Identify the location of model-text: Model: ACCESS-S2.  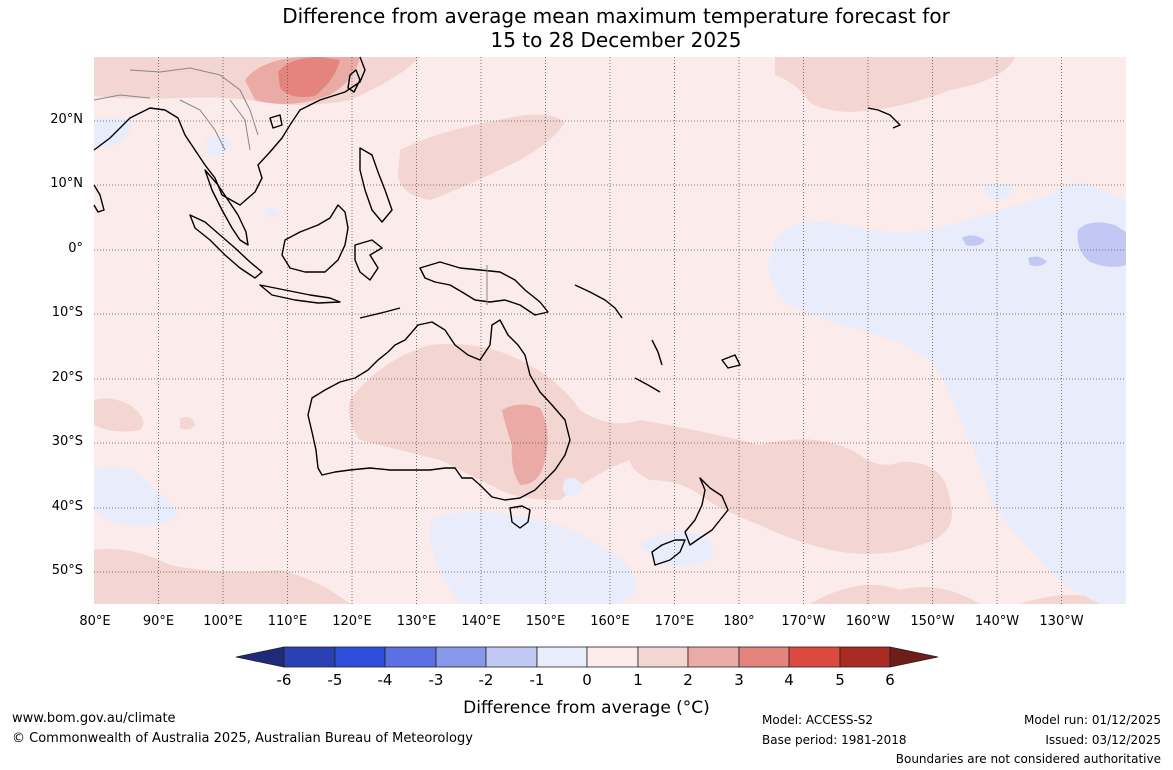
(818, 720).